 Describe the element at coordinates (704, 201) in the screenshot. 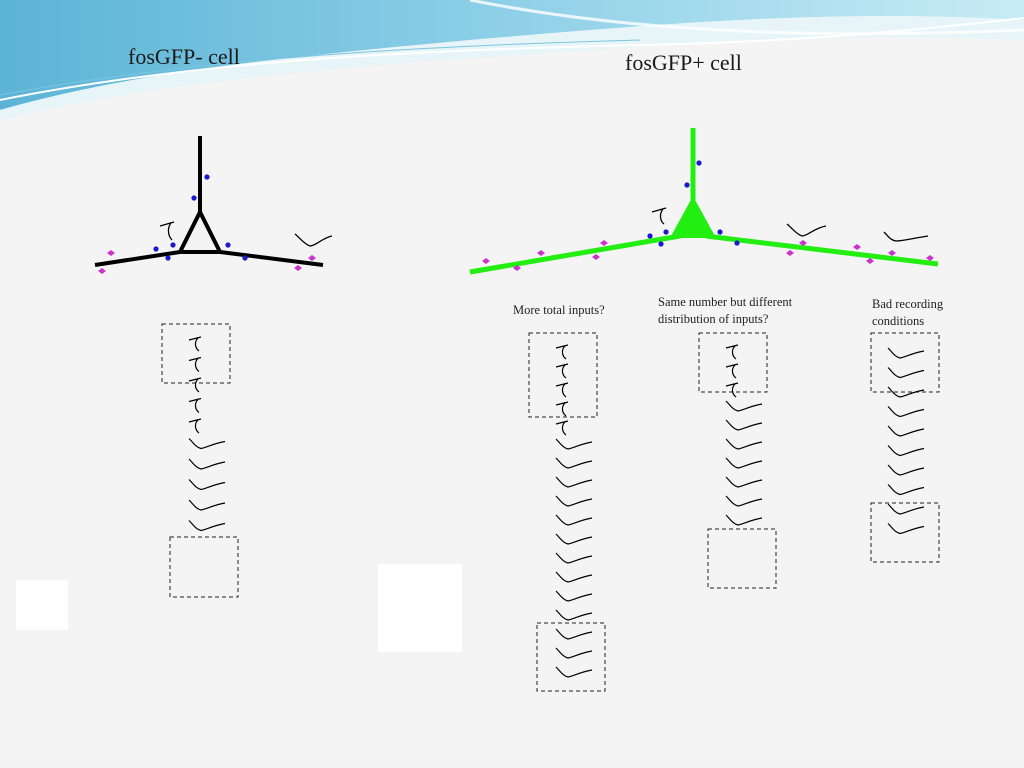

I see `pos-neuron` at that location.